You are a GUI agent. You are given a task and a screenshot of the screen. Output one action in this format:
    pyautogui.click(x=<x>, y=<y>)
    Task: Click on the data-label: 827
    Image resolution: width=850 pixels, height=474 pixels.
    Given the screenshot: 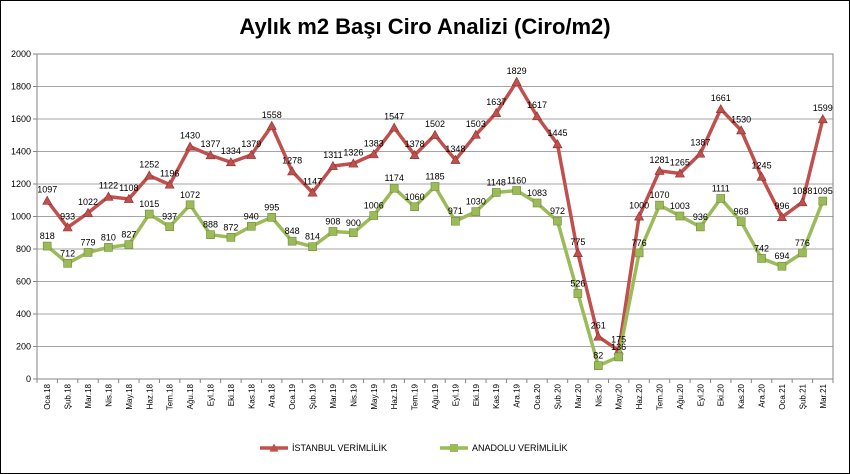 What is the action you would take?
    pyautogui.click(x=128, y=235)
    